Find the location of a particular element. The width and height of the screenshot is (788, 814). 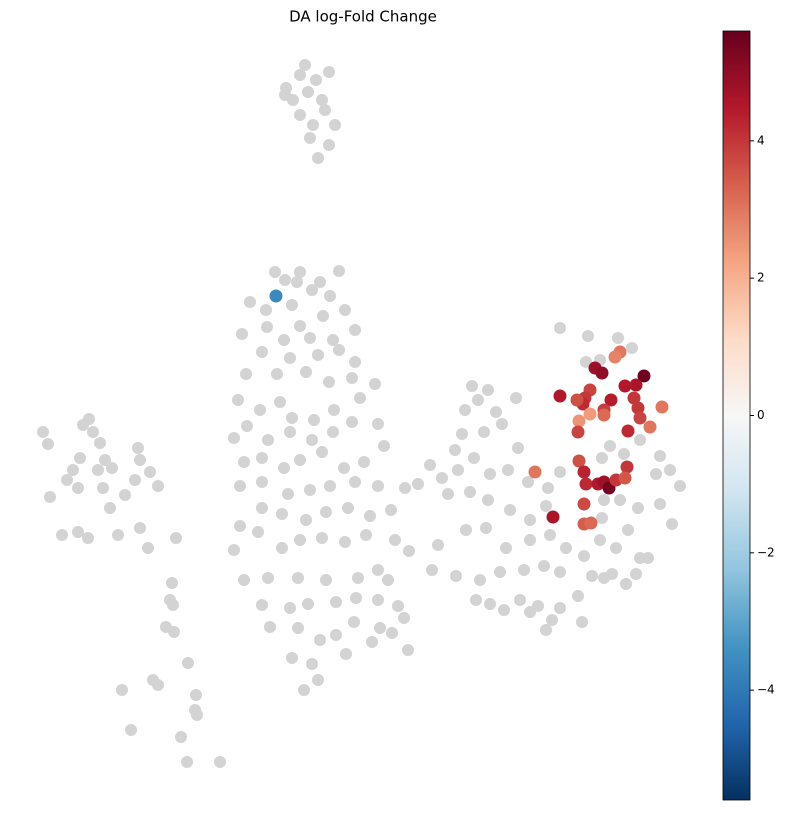

colorbar-tick-label: 4 is located at coordinates (761, 140).